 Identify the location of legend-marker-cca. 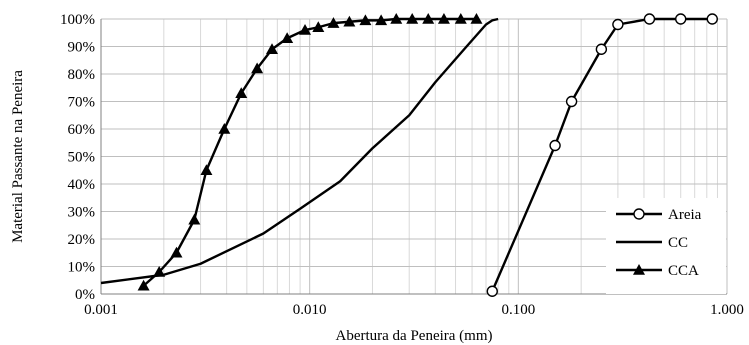
(639, 269).